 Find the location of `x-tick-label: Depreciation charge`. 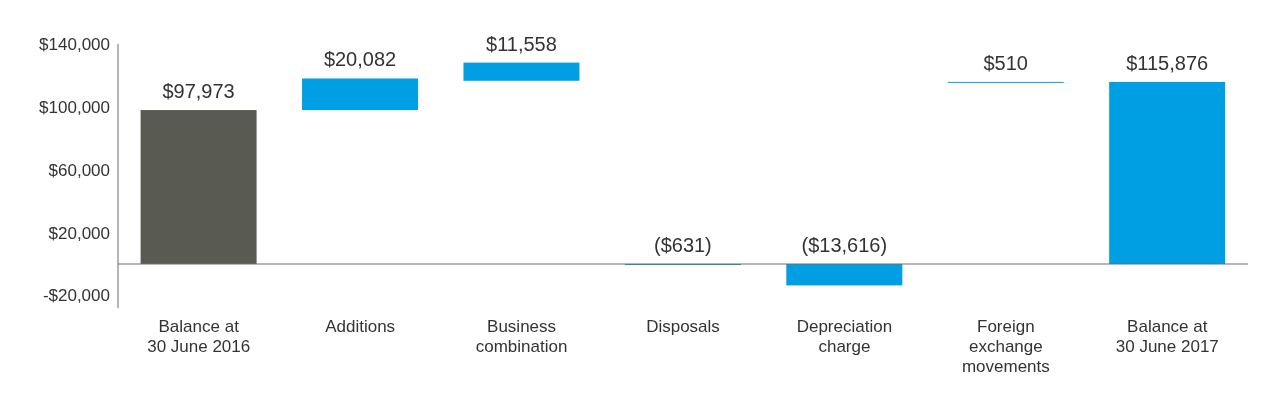

x-tick-label: Depreciation charge is located at coordinates (844, 336).